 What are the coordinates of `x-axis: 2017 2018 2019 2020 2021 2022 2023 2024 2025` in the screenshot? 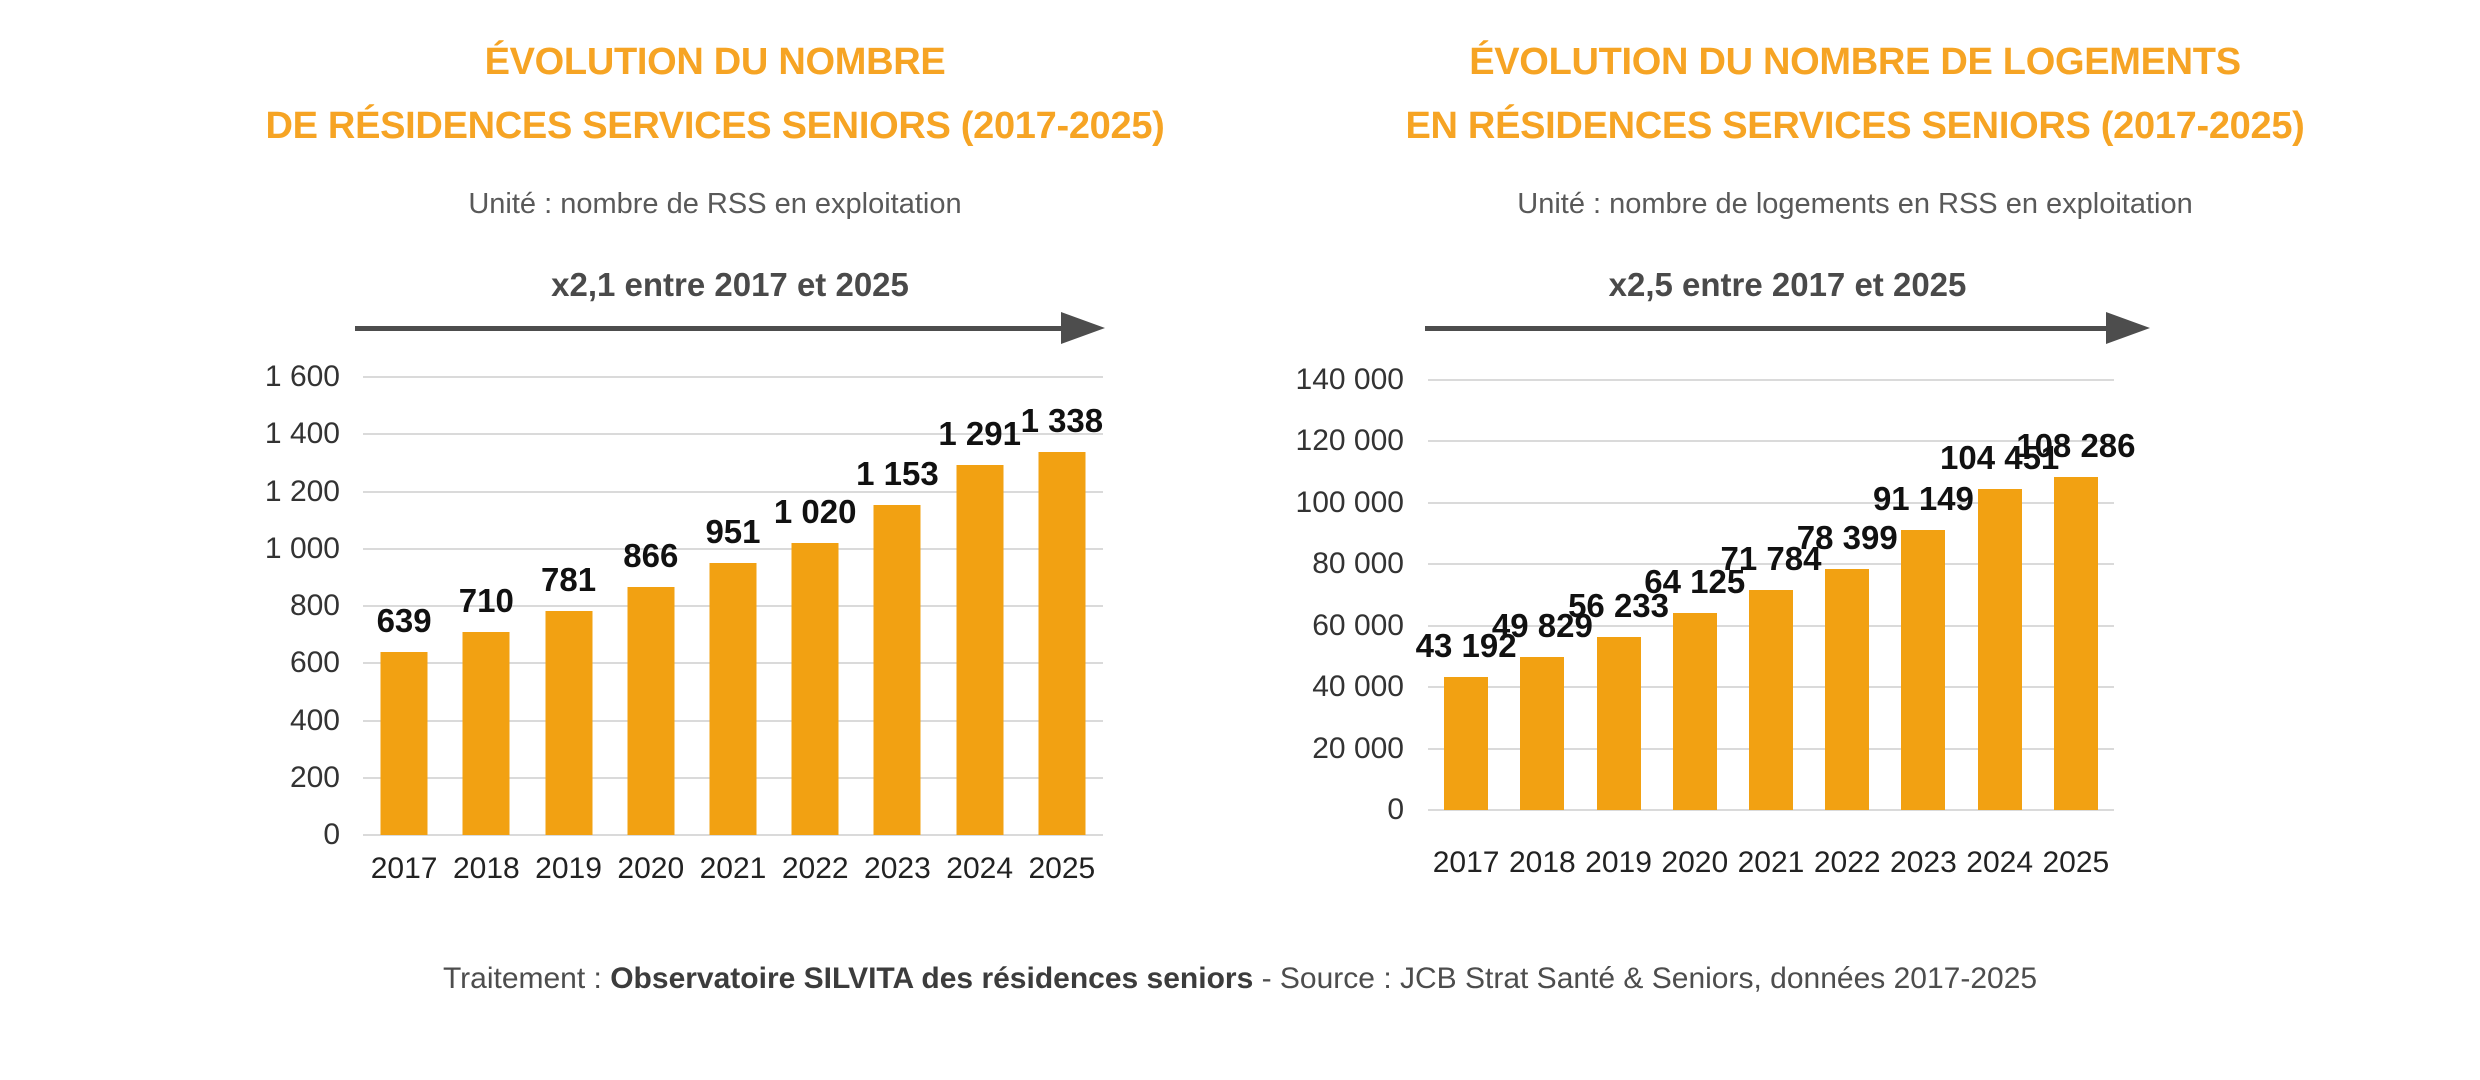 It's located at (1771, 863).